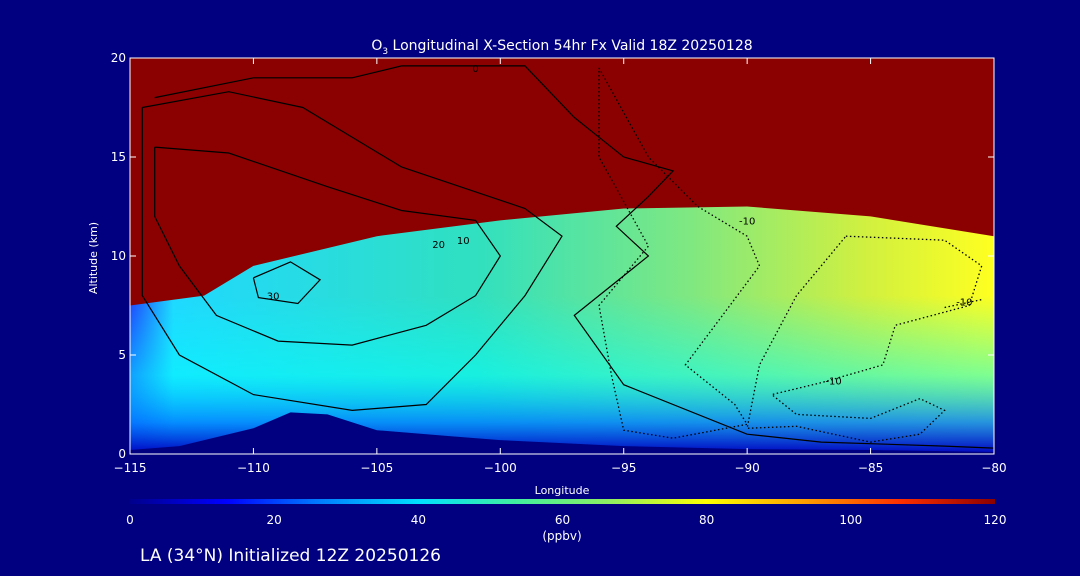  Describe the element at coordinates (562, 520) in the screenshot. I see `colorbar-tick-label: 60` at that location.